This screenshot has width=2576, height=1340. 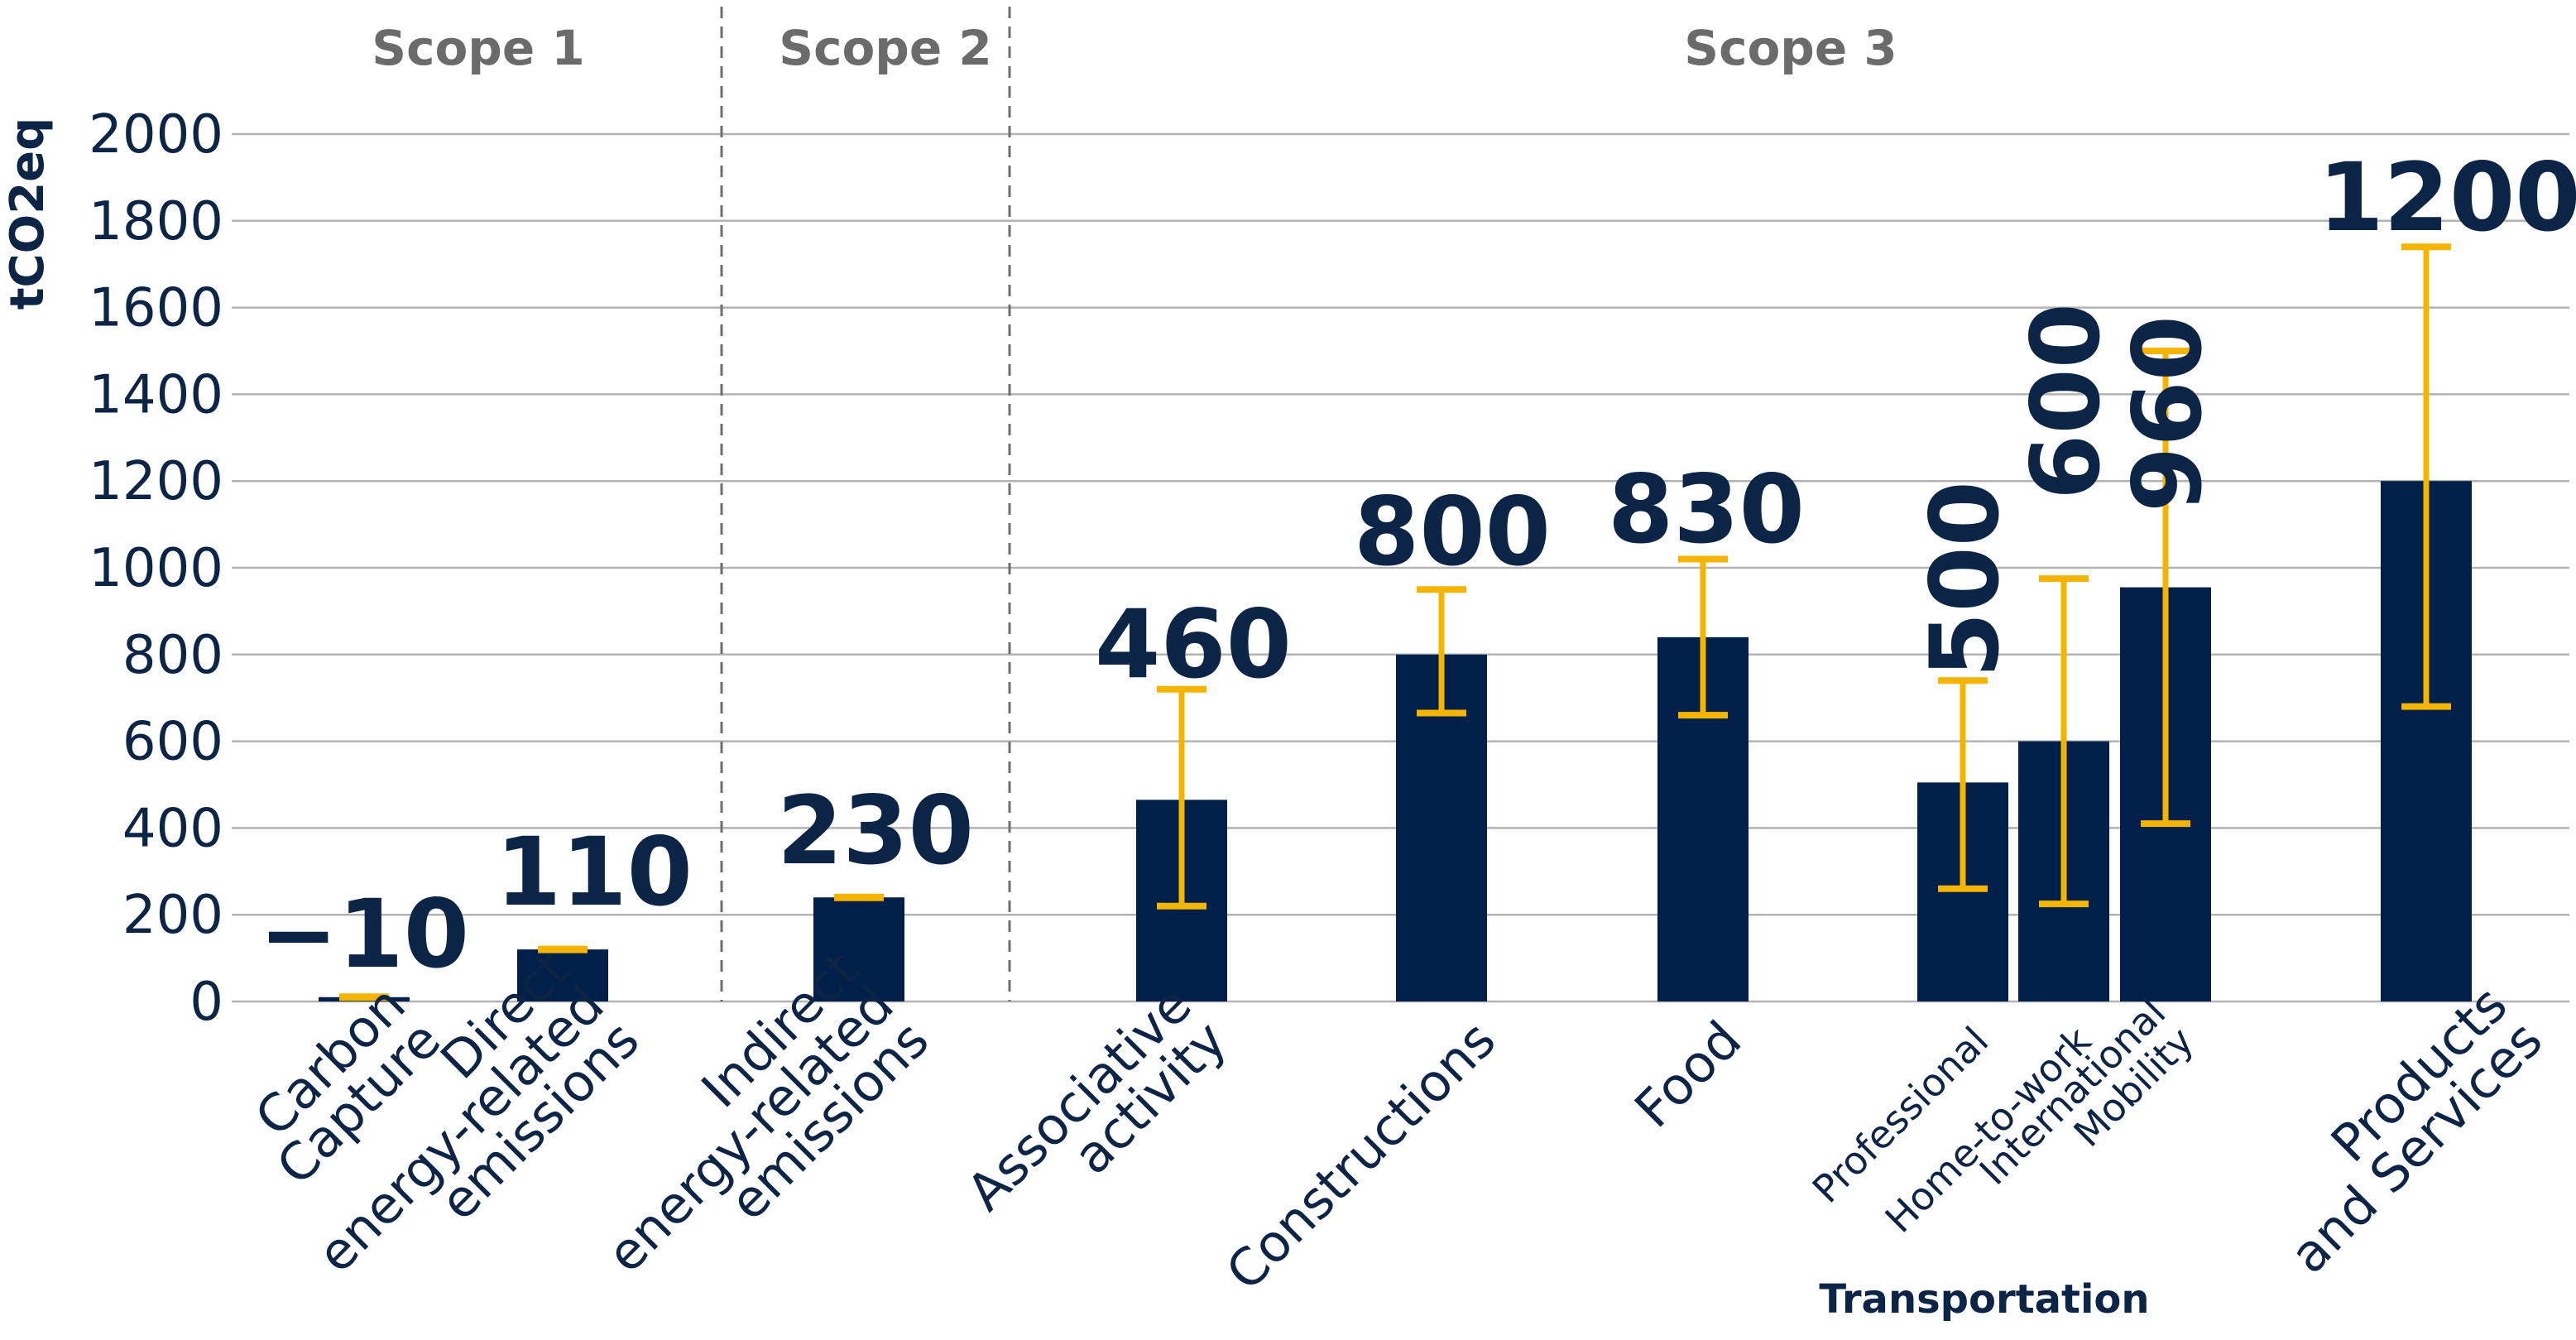 I want to click on scope-label: Scope 3, so click(x=1791, y=48).